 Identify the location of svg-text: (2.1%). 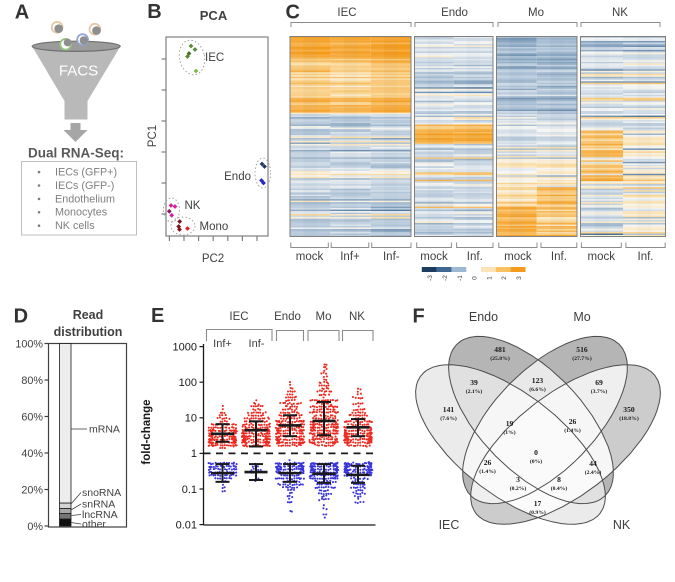
(474, 391).